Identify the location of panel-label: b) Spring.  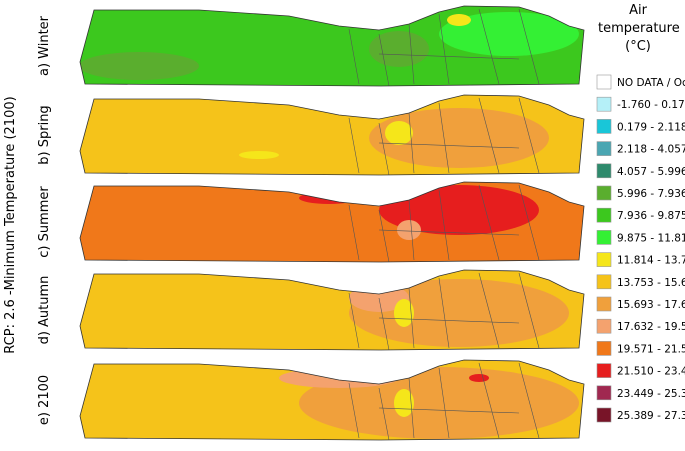
(44, 134).